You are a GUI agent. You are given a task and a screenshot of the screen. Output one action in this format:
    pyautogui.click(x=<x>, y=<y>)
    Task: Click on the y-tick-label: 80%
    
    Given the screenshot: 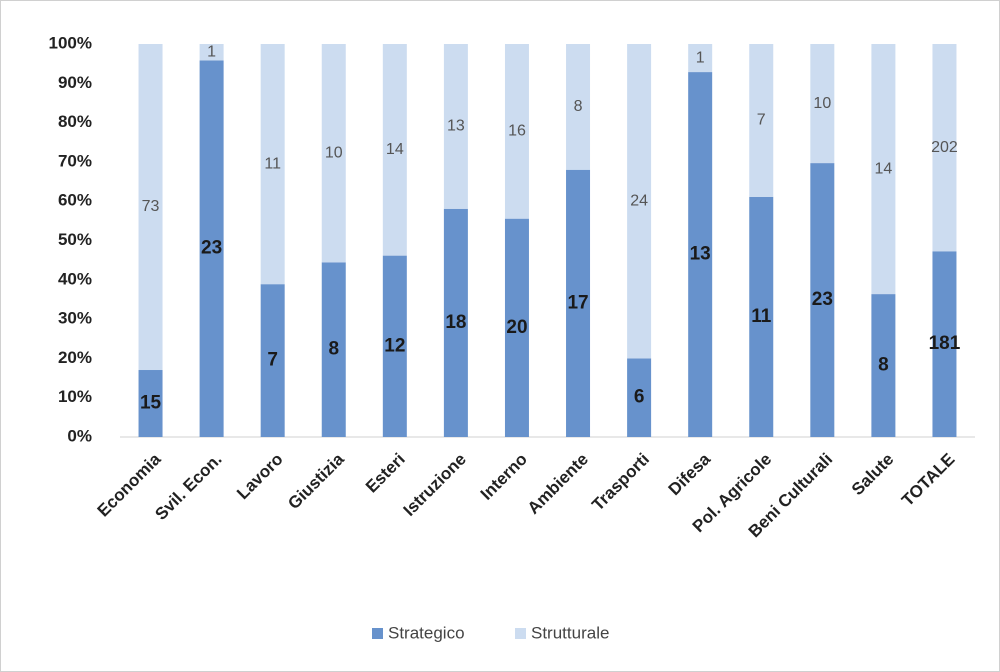 What is the action you would take?
    pyautogui.click(x=75, y=121)
    